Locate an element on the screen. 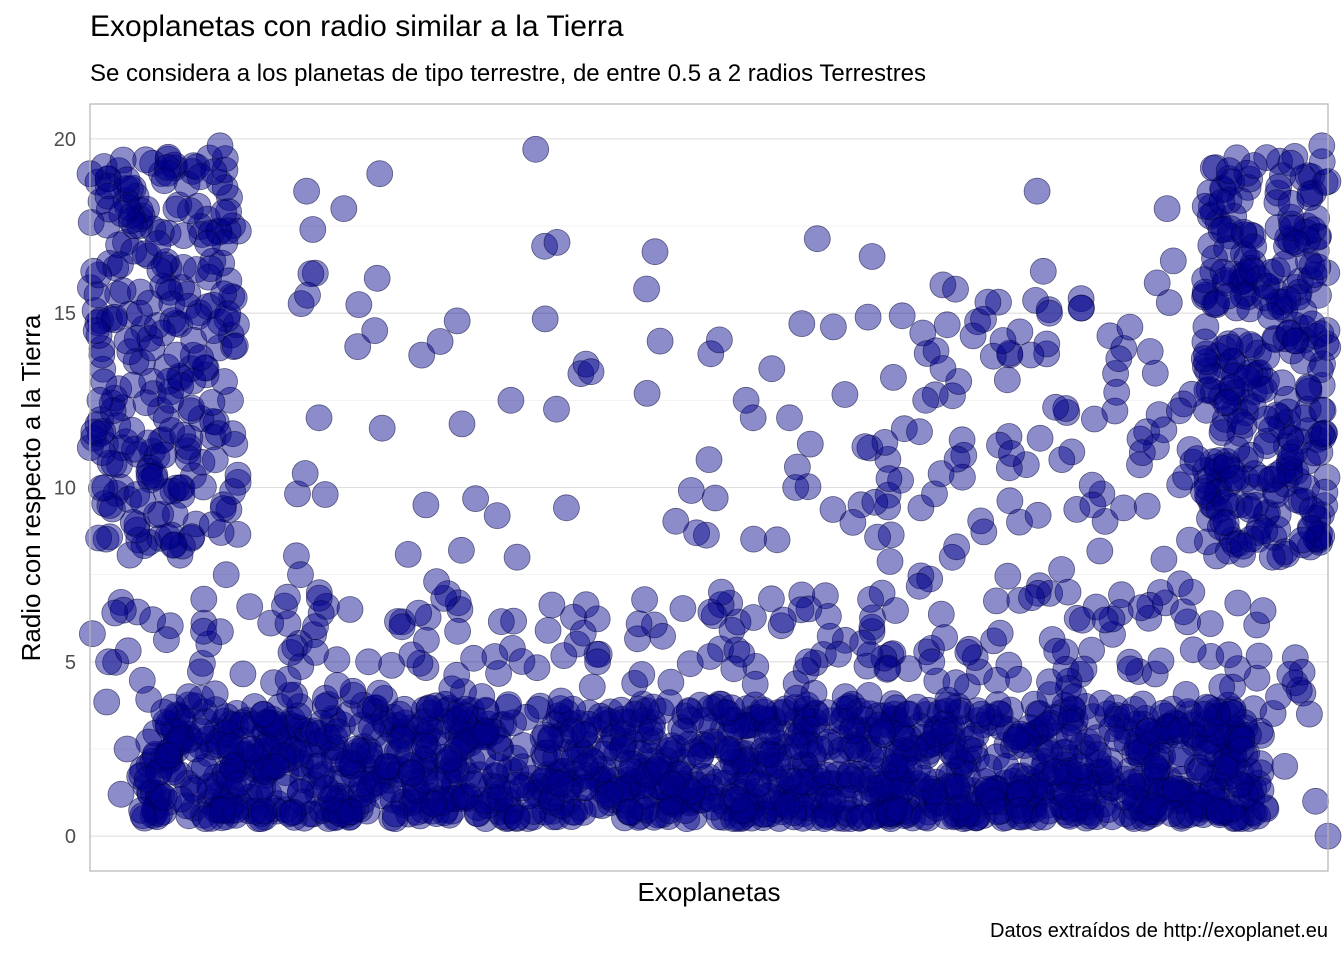 The height and width of the screenshot is (960, 1344). y-tick-label: 10 is located at coordinates (65, 489).